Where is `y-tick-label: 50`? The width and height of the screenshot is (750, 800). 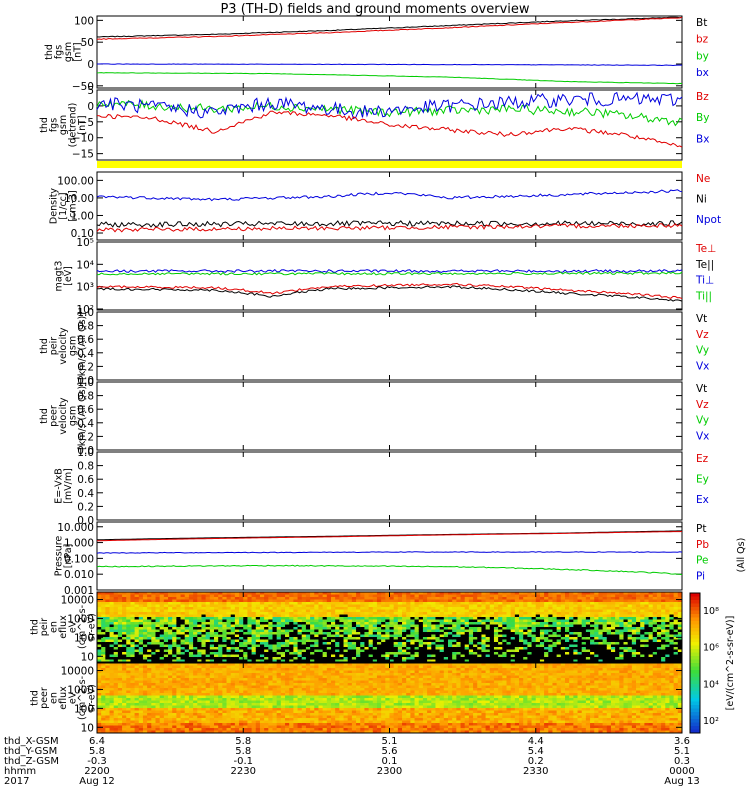
y-tick-label: 50 is located at coordinates (87, 43).